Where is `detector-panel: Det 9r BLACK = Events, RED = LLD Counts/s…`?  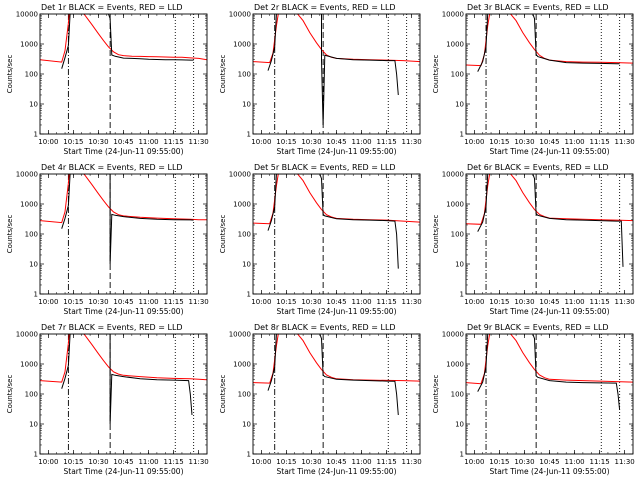 detector-panel: Det 9r BLACK = Events, RED = LLD Counts/s… is located at coordinates (533, 399).